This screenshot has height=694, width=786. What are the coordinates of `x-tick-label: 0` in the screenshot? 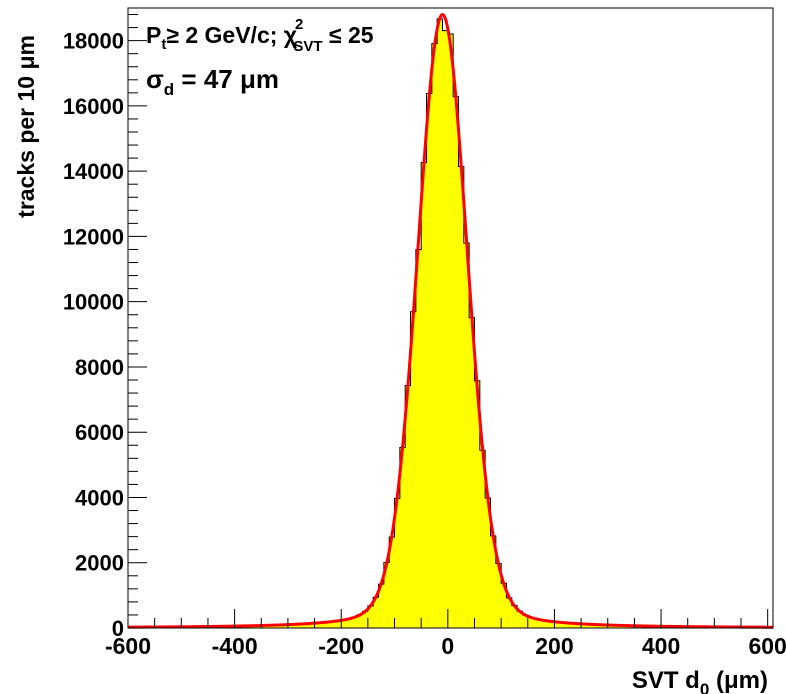 It's located at (447, 646).